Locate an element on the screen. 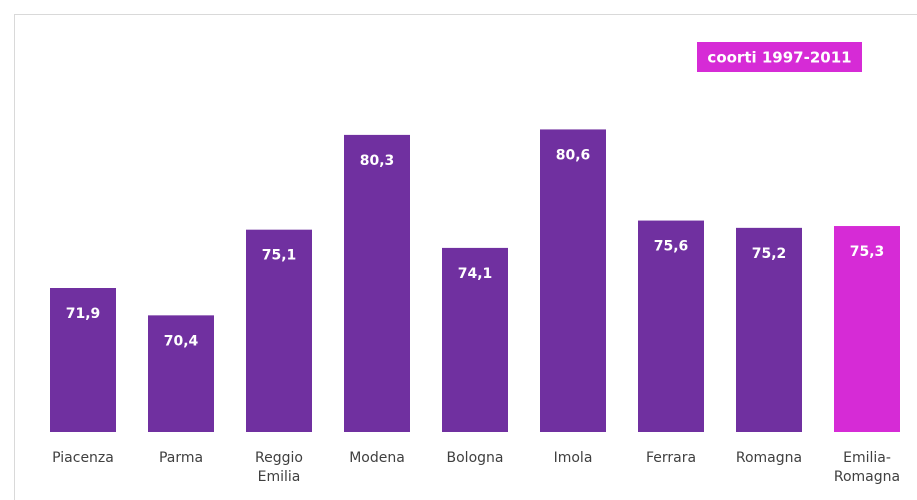 The width and height of the screenshot is (917, 500). value-label: 74,1 is located at coordinates (475, 274).